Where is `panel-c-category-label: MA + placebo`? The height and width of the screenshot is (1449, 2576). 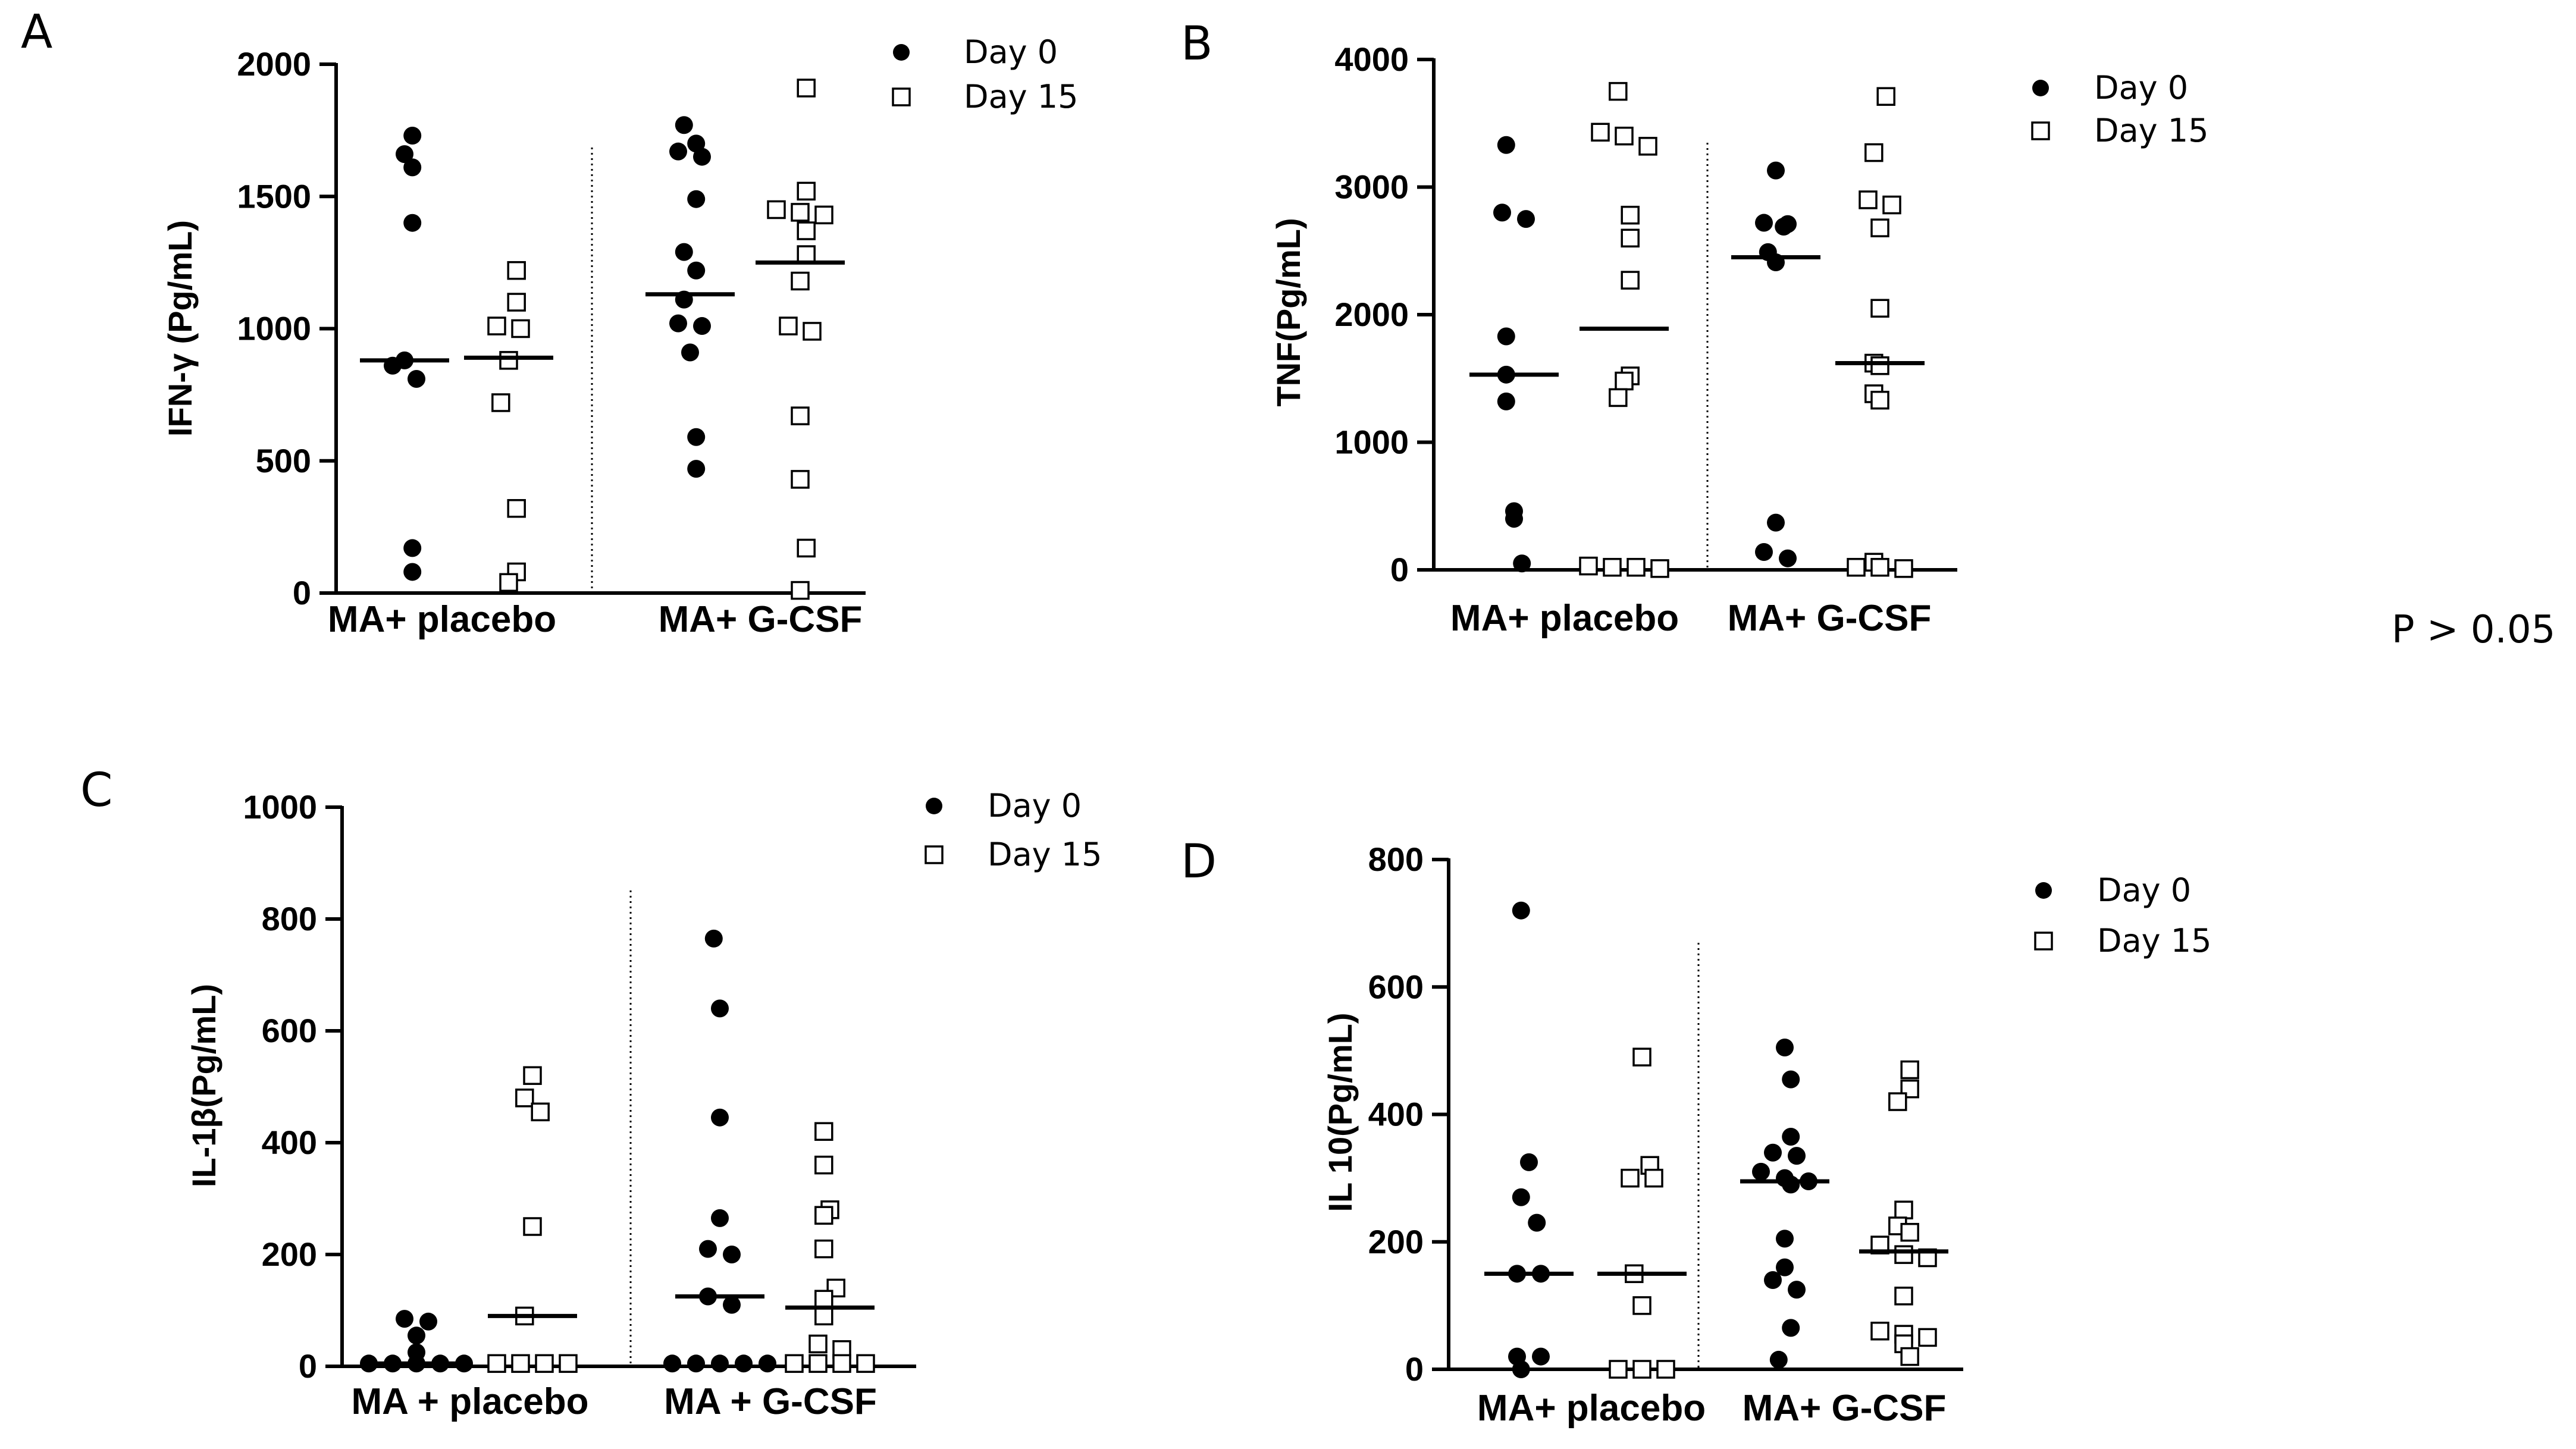
panel-c-category-label: MA + placebo is located at coordinates (469, 1402).